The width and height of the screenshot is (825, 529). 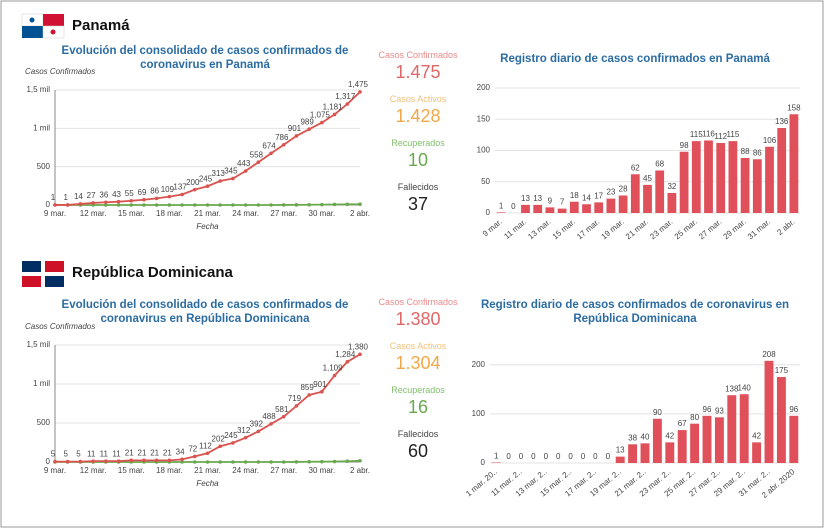 What do you see at coordinates (645, 436) in the screenshot?
I see `data-label: 40` at bounding box center [645, 436].